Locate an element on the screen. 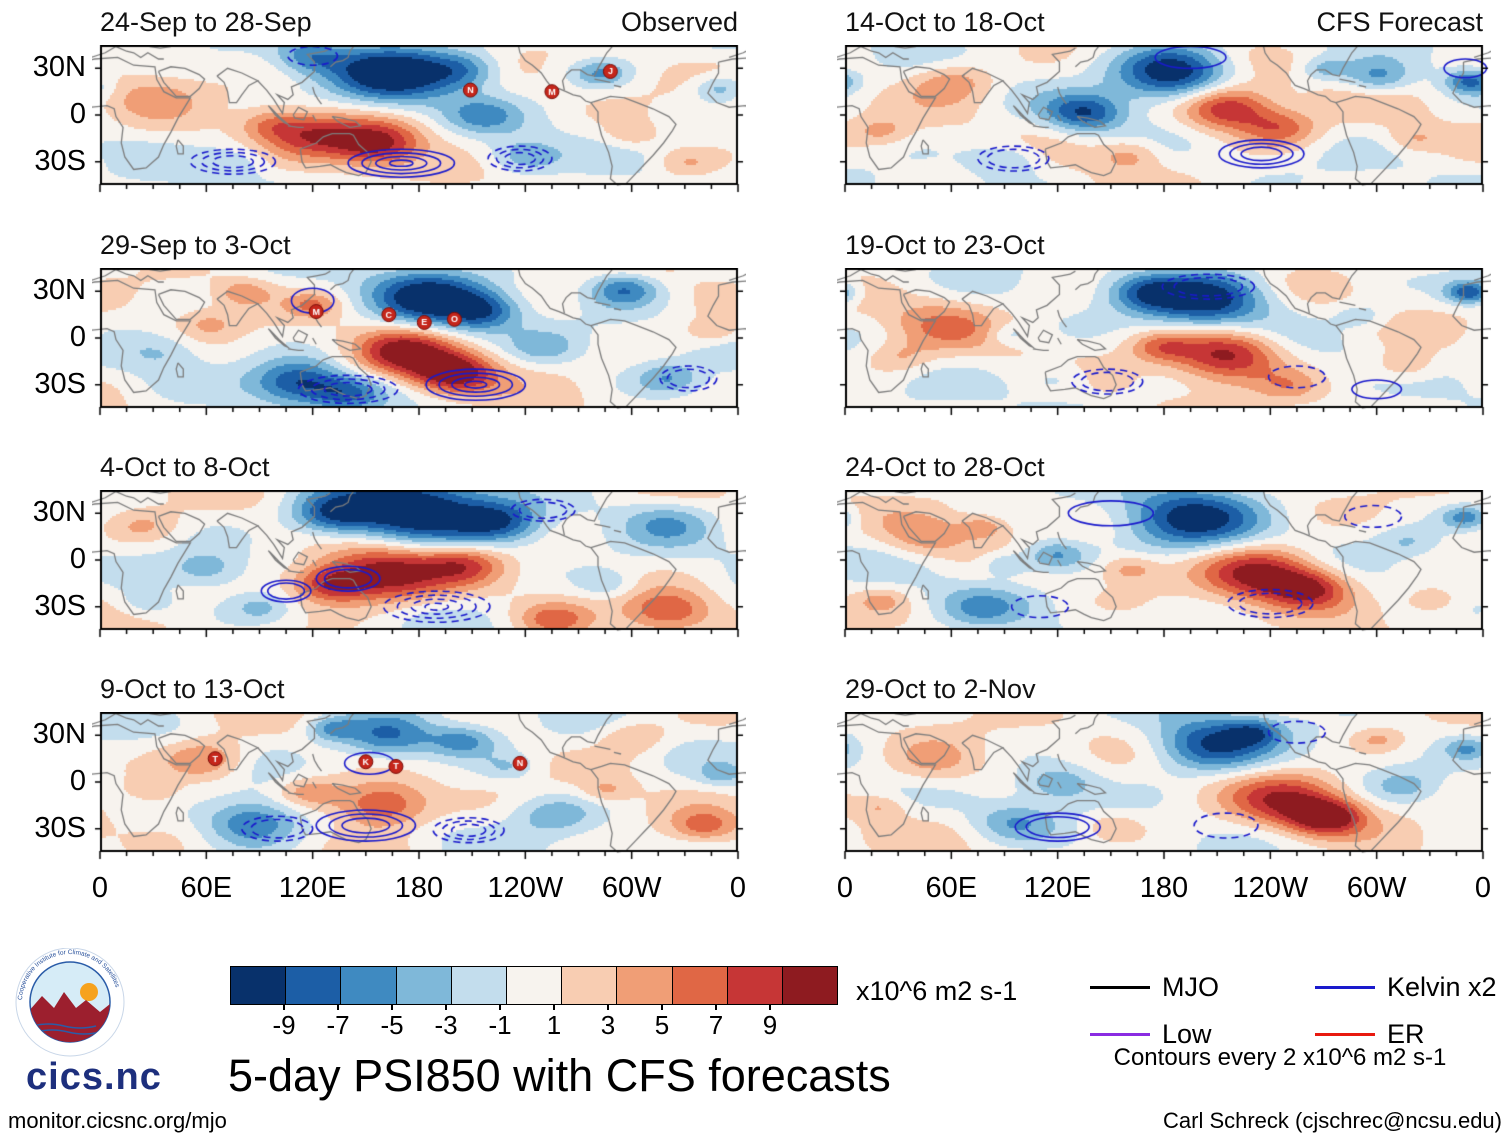 Image resolution: width=1510 pixels, height=1137 pixels. panel-title-row: 24-Oct to 28-Oct is located at coordinates (1164, 467).